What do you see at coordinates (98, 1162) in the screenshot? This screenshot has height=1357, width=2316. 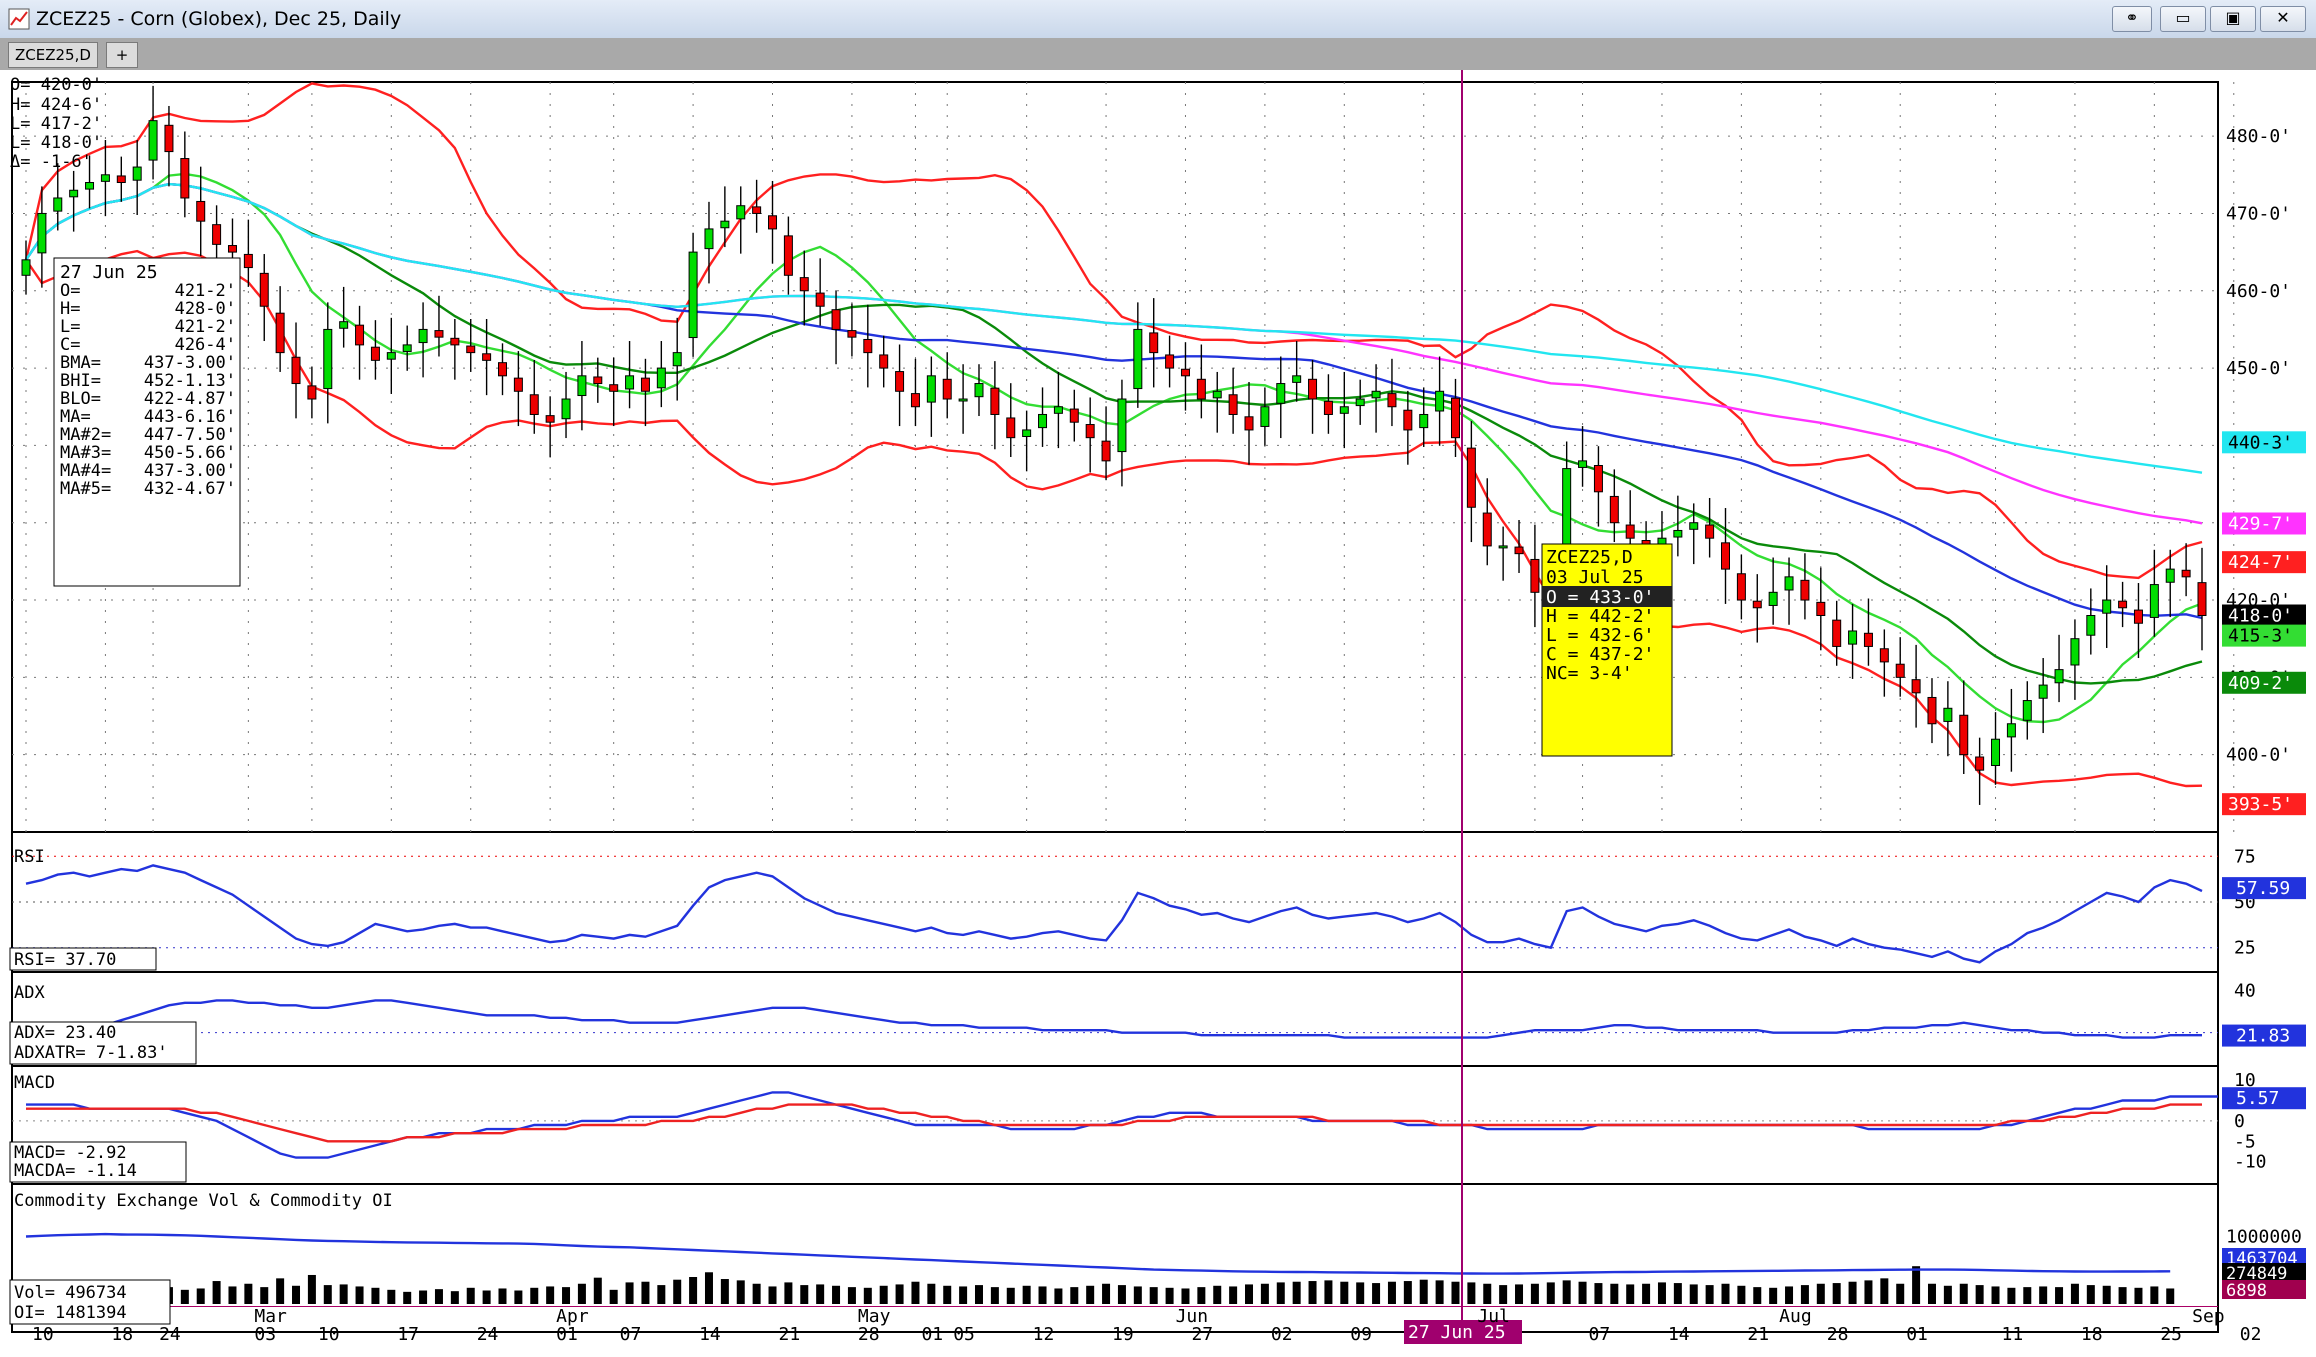 I see `macd-readout: MACD= -2.92 MACDA= -1.14` at bounding box center [98, 1162].